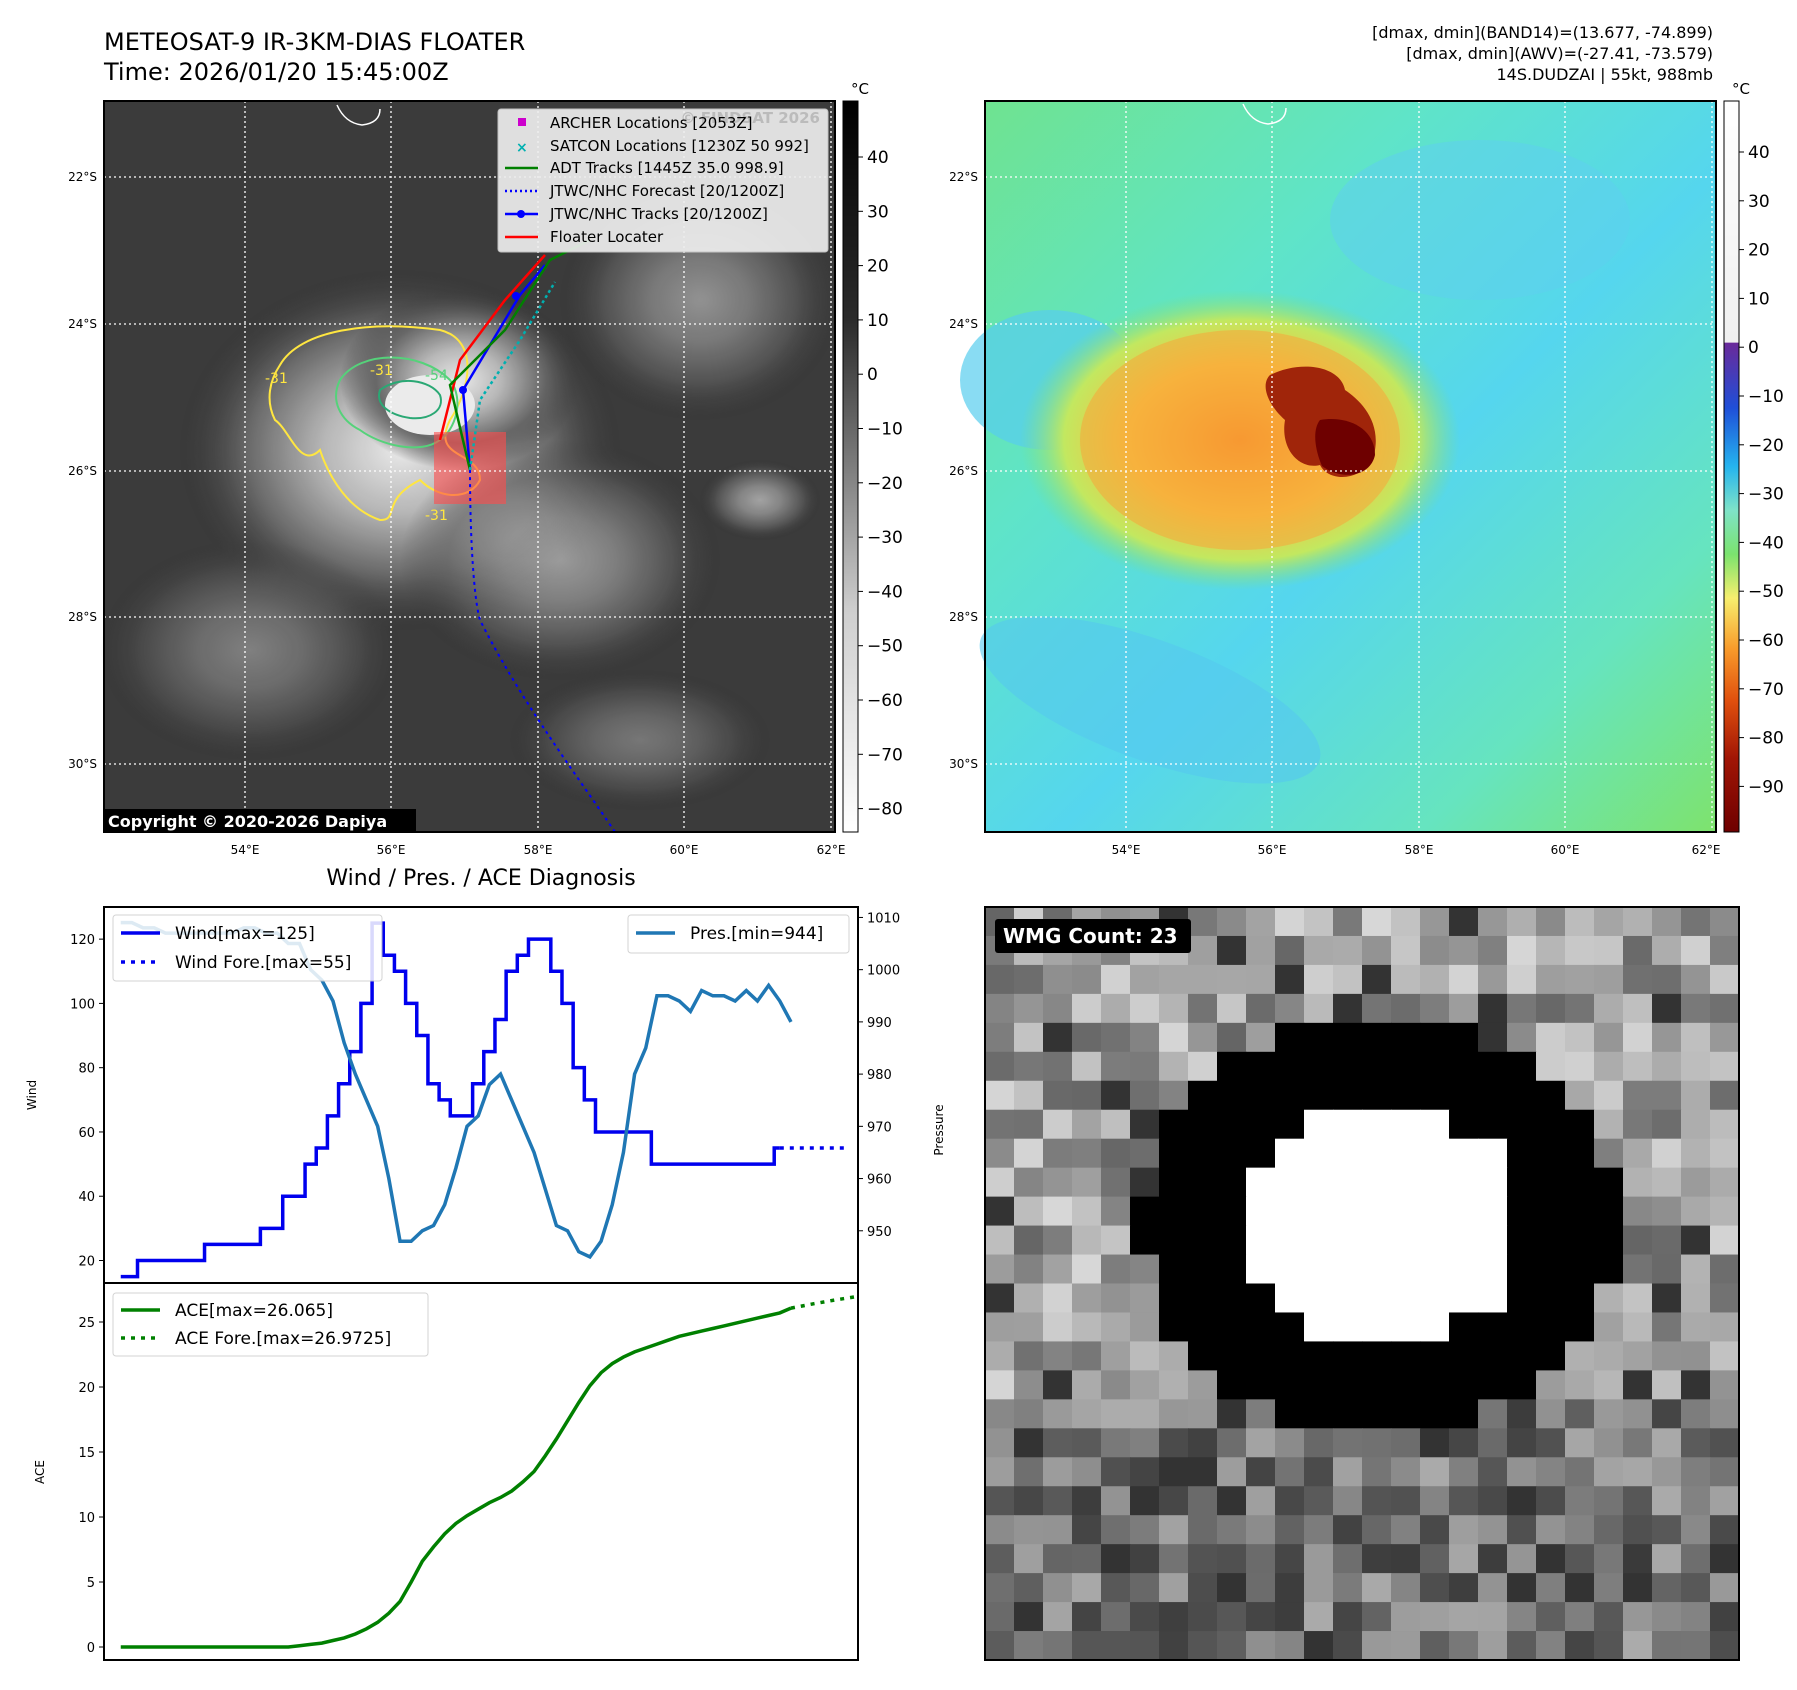  What do you see at coordinates (522, 148) in the screenshot?
I see `satcon-marker: ×` at bounding box center [522, 148].